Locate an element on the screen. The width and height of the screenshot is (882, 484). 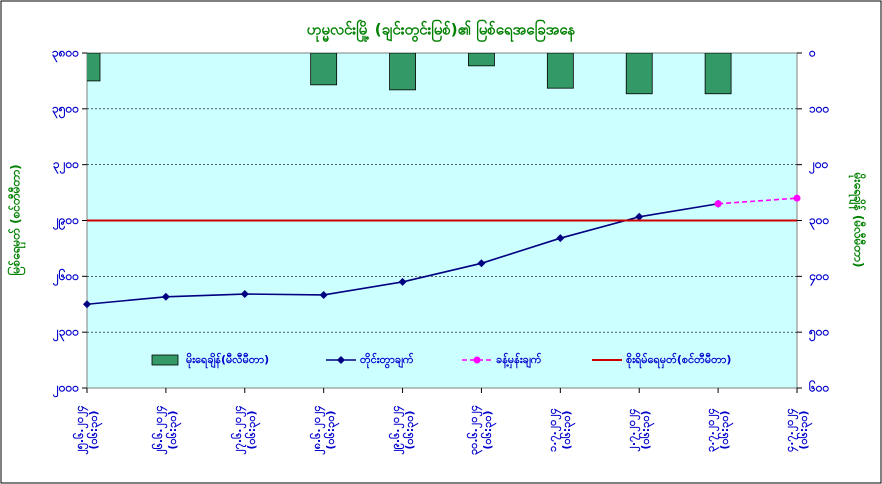
y-tick-label: ၃၅၀၀ is located at coordinates (65, 110).